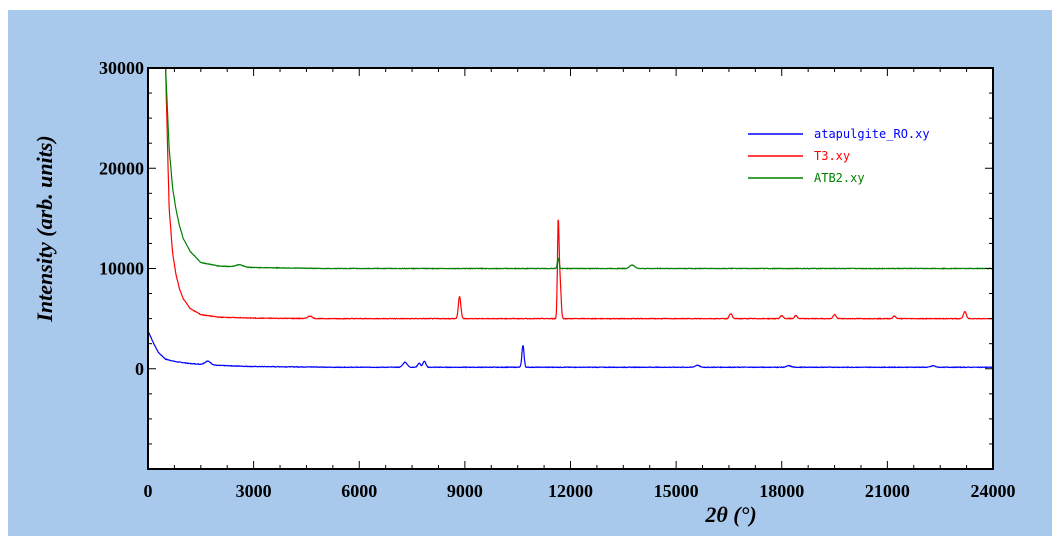  I want to click on x-tick-label: 6000, so click(359, 491).